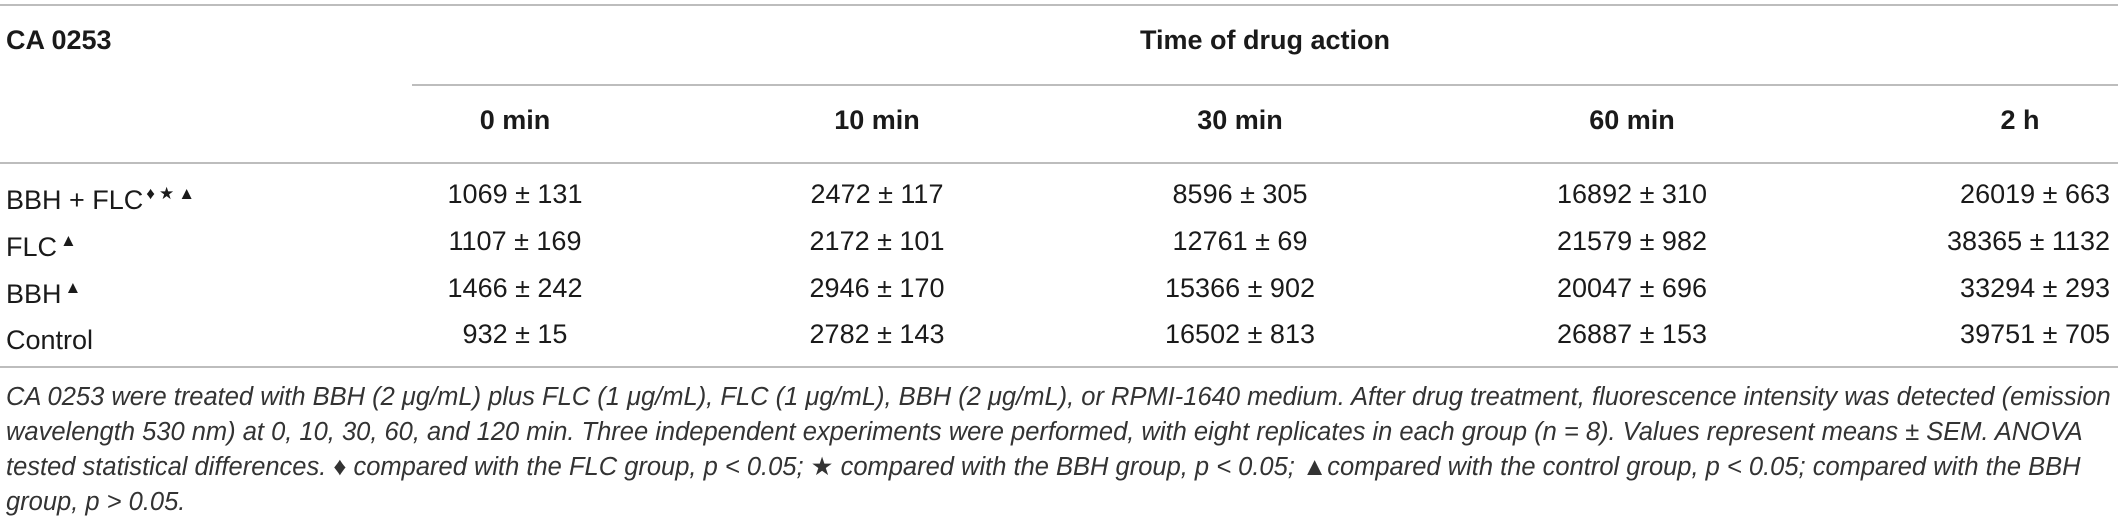  I want to click on table-cell: 2946 ± 170, so click(877, 288).